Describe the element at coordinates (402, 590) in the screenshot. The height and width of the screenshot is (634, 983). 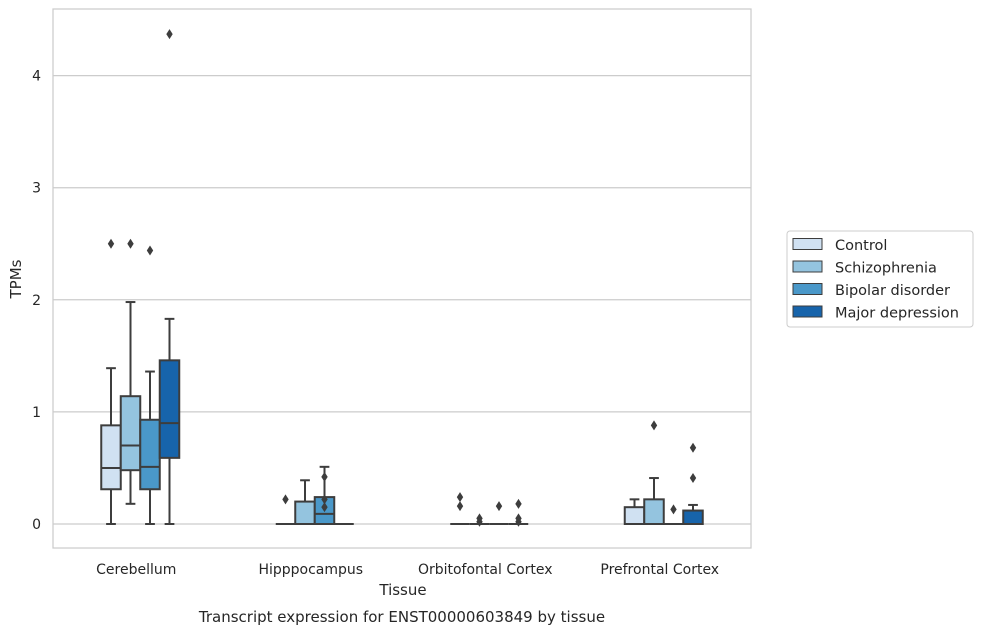
I see `x-axis-title: Tissue` at that location.